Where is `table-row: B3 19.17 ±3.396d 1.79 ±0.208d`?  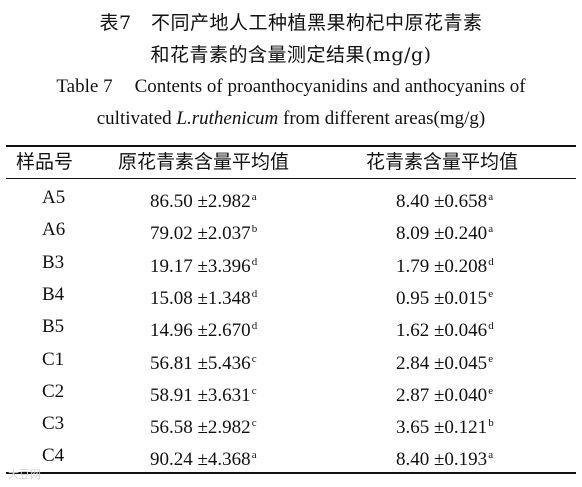 table-row: B3 19.17 ±3.396d 1.79 ±0.208d is located at coordinates (291, 262).